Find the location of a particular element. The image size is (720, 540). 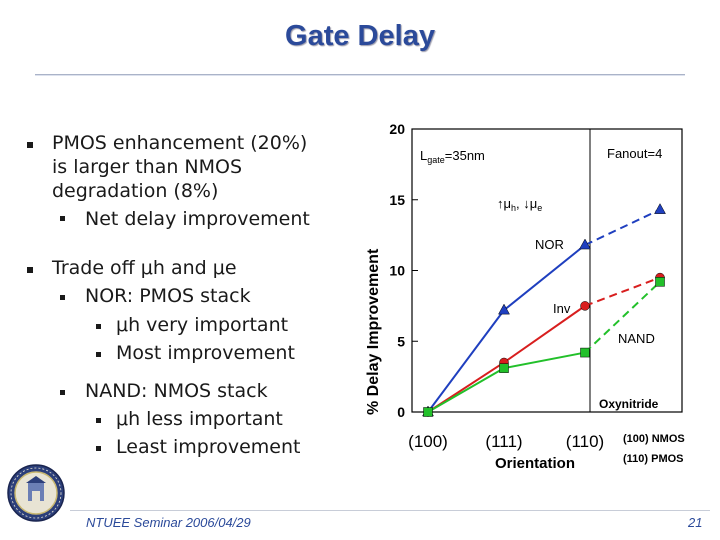

series-projection-nand is located at coordinates (622, 317).